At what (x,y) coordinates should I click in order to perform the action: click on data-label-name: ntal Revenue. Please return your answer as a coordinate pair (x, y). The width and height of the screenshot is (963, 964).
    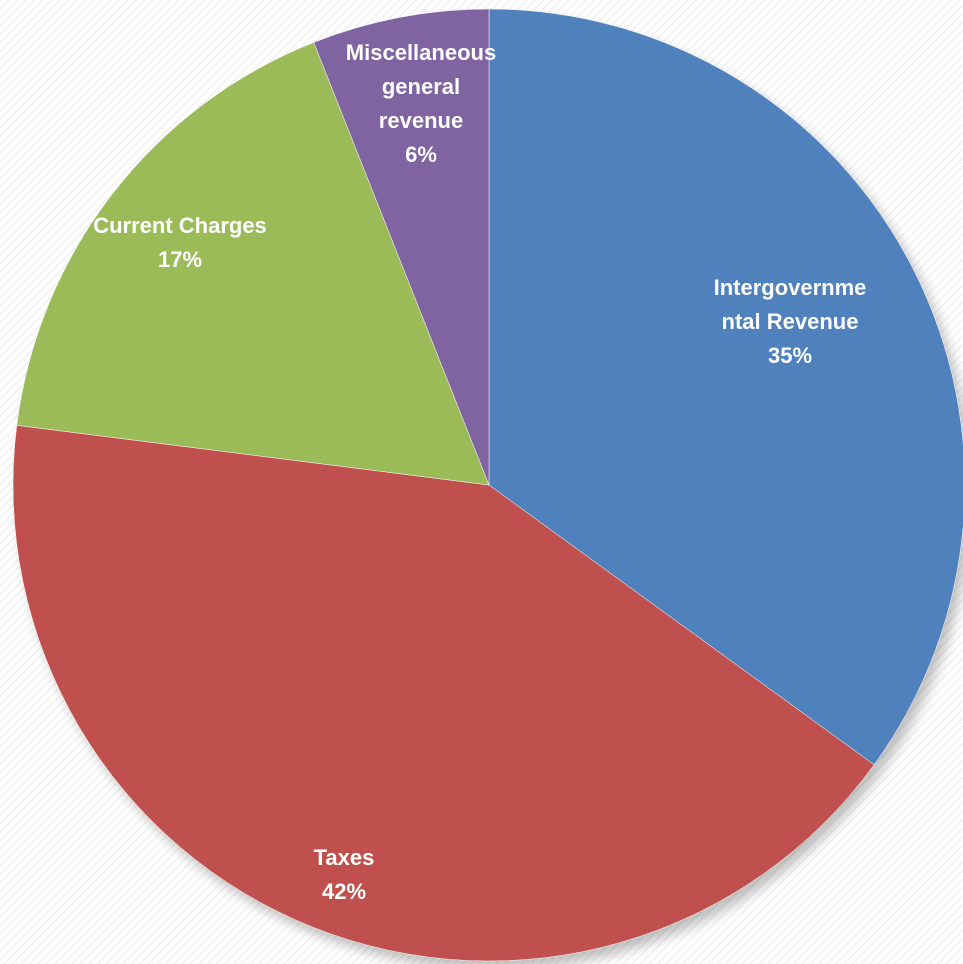
    Looking at the image, I should click on (790, 321).